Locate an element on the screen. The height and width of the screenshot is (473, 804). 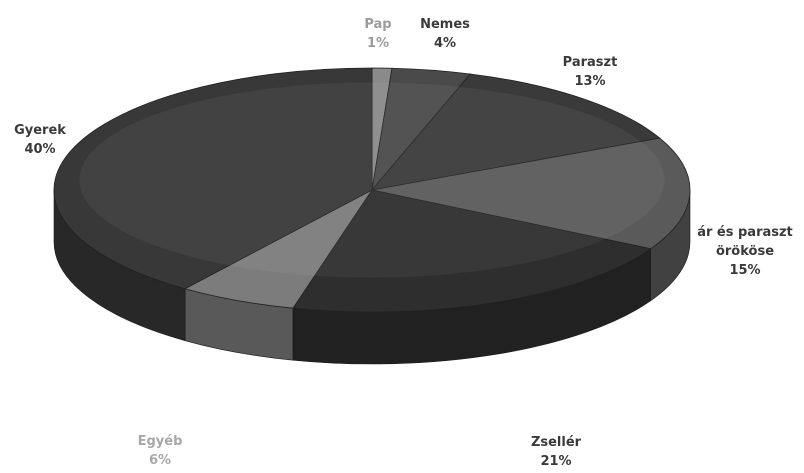
pie-label-percent: 6% is located at coordinates (160, 460).